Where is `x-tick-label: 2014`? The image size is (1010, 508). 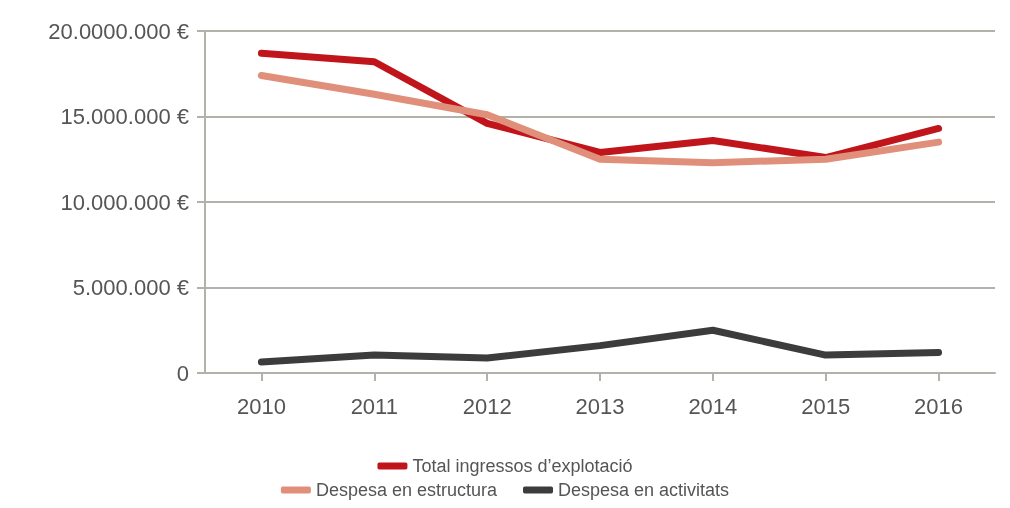 x-tick-label: 2014 is located at coordinates (713, 406).